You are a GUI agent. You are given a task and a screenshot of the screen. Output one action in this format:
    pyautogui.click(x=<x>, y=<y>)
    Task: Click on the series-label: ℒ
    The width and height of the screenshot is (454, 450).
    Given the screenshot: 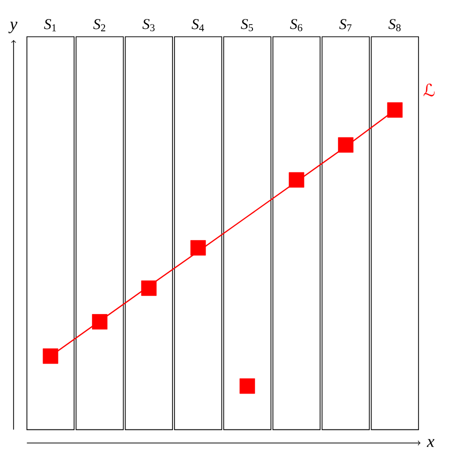 What is the action you would take?
    pyautogui.click(x=429, y=90)
    